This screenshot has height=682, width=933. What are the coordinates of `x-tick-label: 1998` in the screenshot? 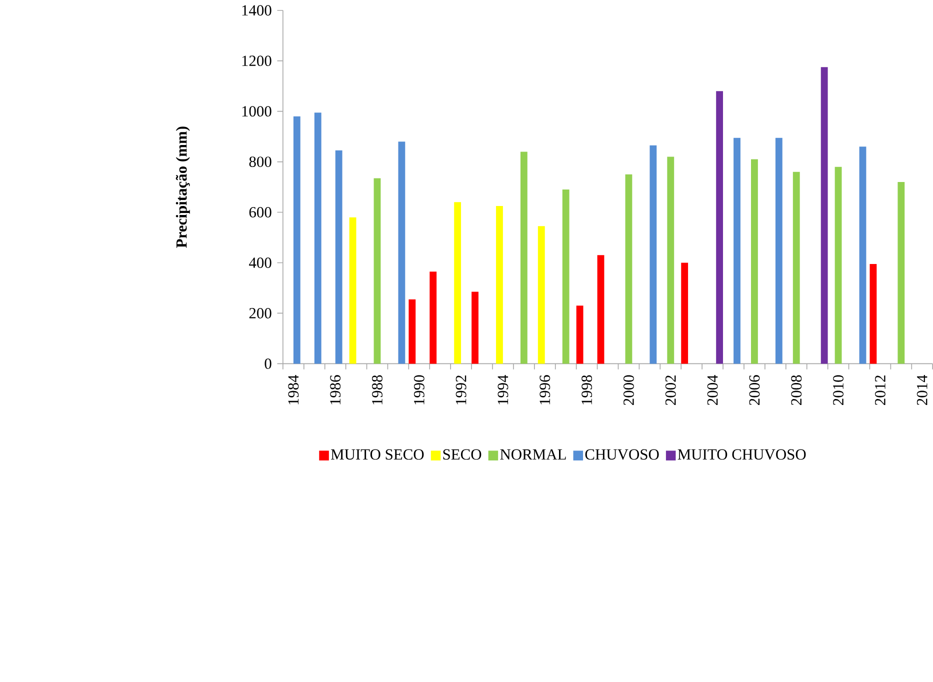 It's located at (587, 389).